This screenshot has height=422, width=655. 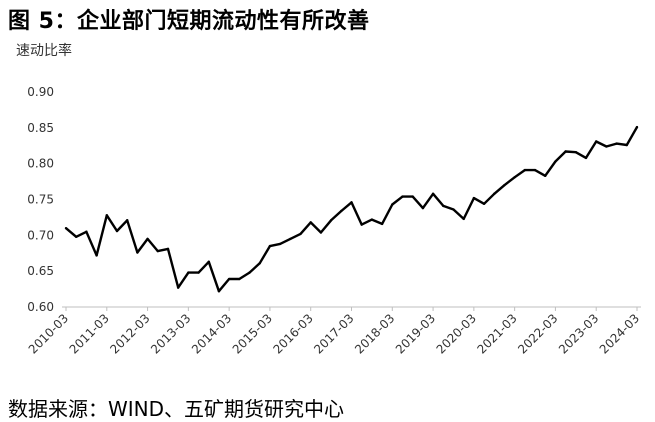 What do you see at coordinates (48, 333) in the screenshot?
I see `x-tick-label: 2010-03` at bounding box center [48, 333].